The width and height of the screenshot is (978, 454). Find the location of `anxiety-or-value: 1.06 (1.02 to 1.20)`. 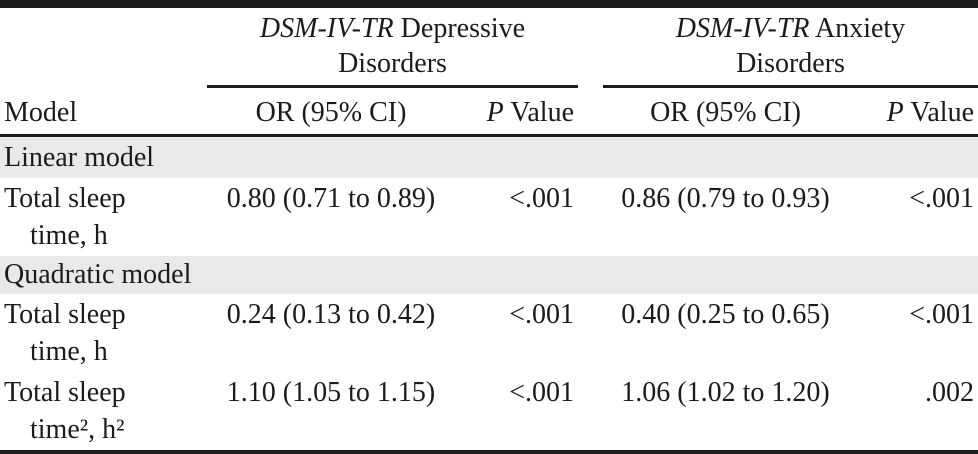

anxiety-or-value: 1.06 (1.02 to 1.20) is located at coordinates (725, 392).